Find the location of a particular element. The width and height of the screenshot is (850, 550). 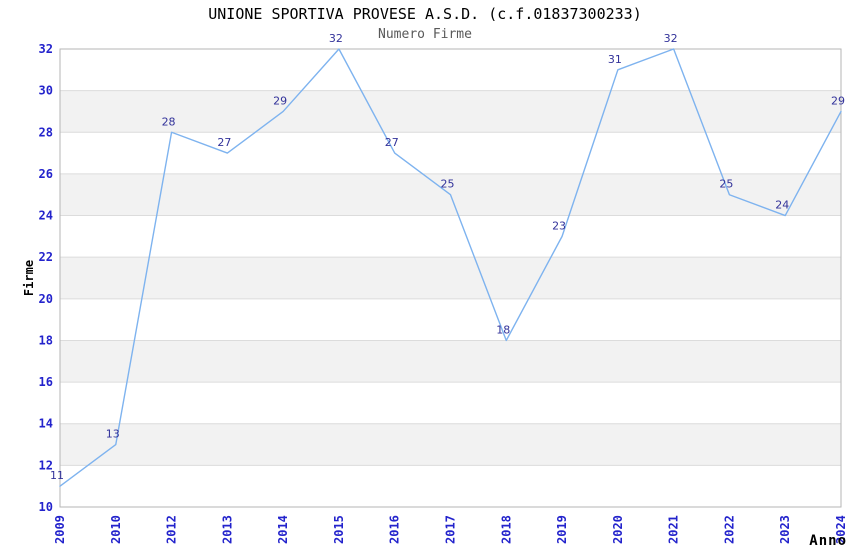

x-tick-label: 2024 is located at coordinates (841, 529).